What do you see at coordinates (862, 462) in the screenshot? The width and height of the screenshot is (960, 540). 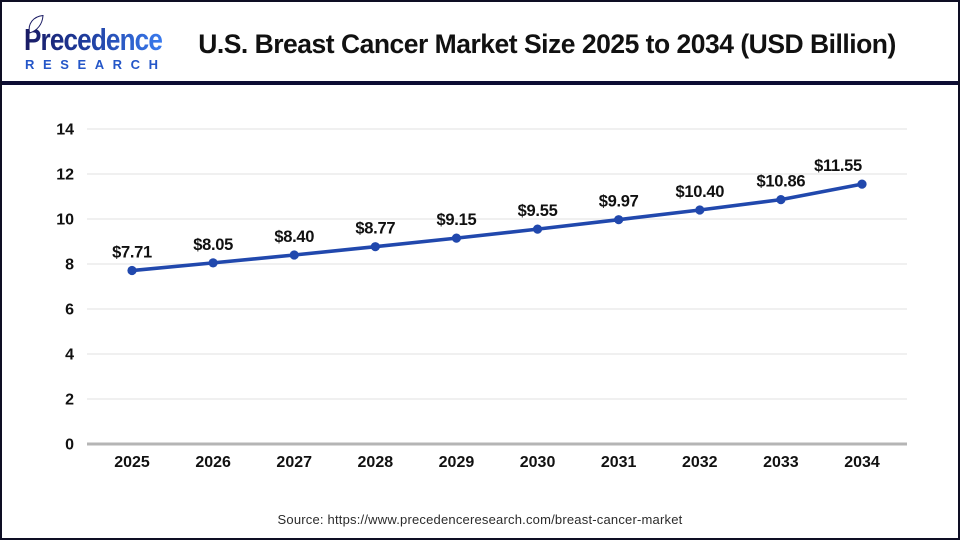 I see `x-tick-label: 2034` at bounding box center [862, 462].